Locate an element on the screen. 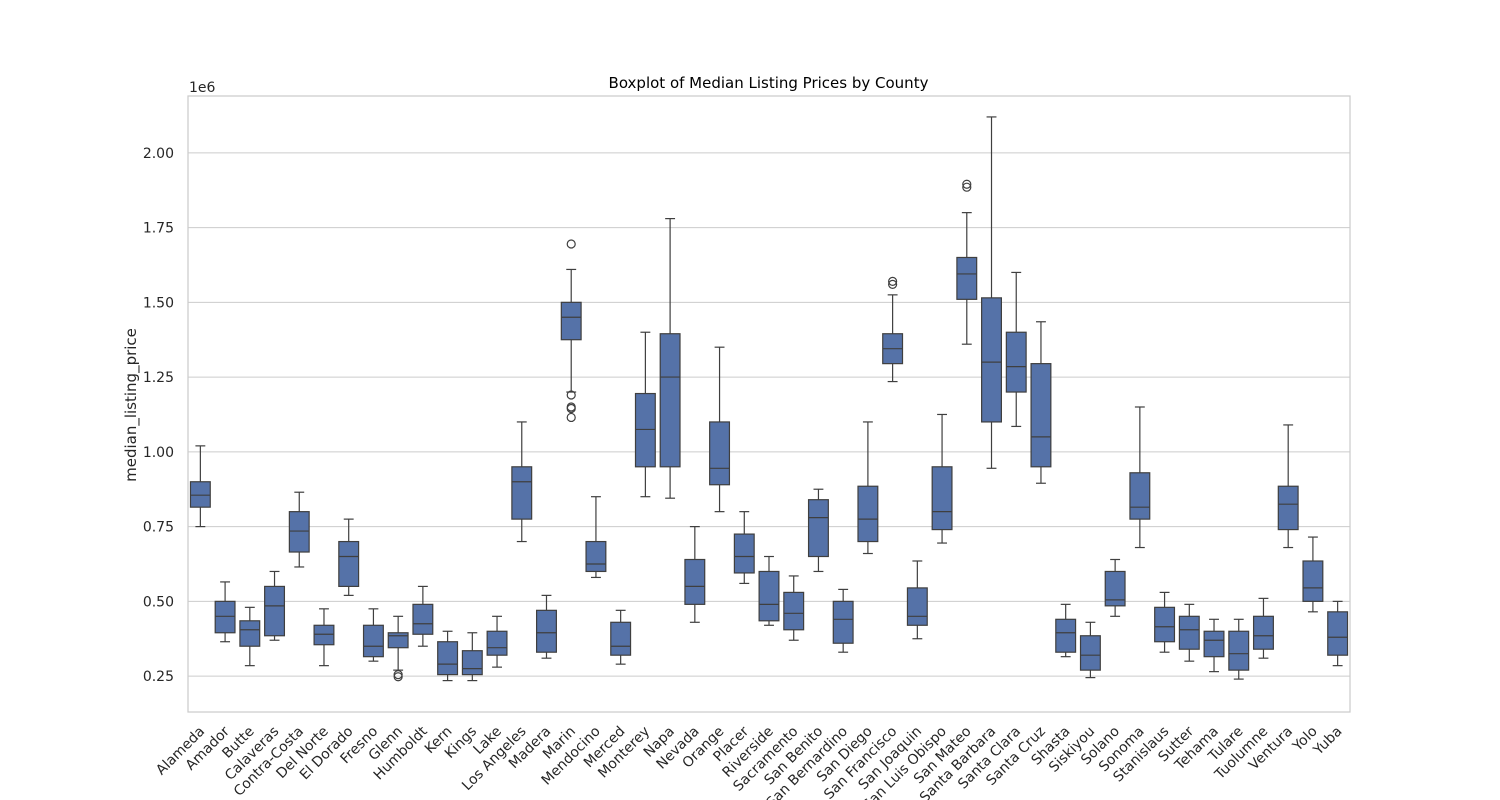  box-siskiyou is located at coordinates (1090, 650).